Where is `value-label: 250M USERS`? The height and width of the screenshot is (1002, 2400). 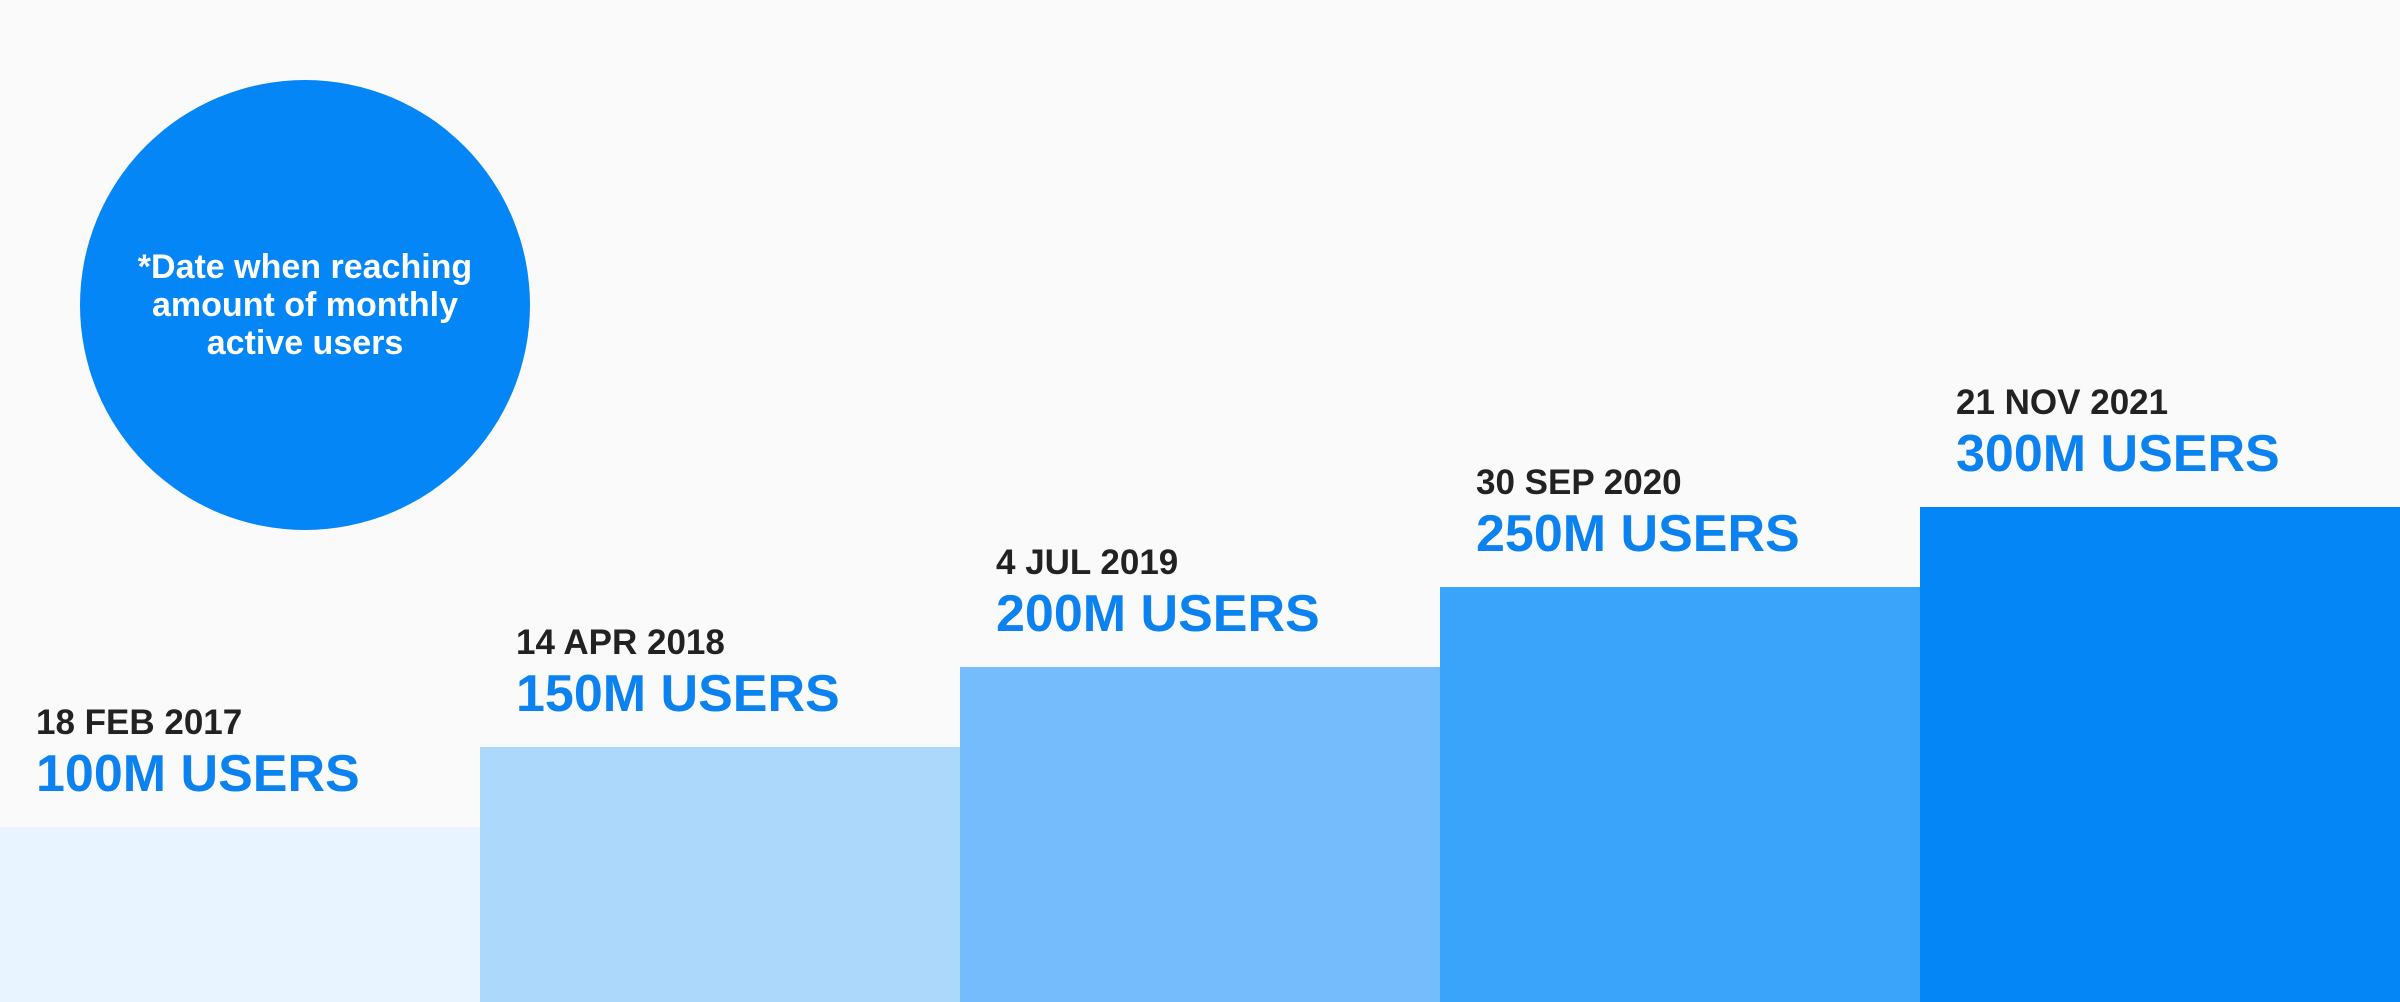
value-label: 250M USERS is located at coordinates (1638, 534).